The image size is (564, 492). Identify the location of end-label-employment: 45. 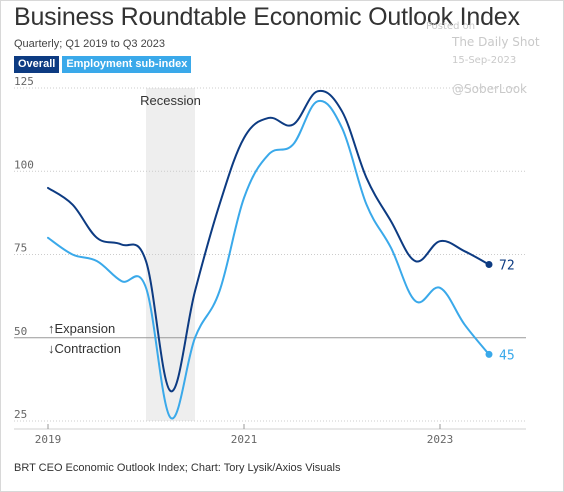
(507, 355).